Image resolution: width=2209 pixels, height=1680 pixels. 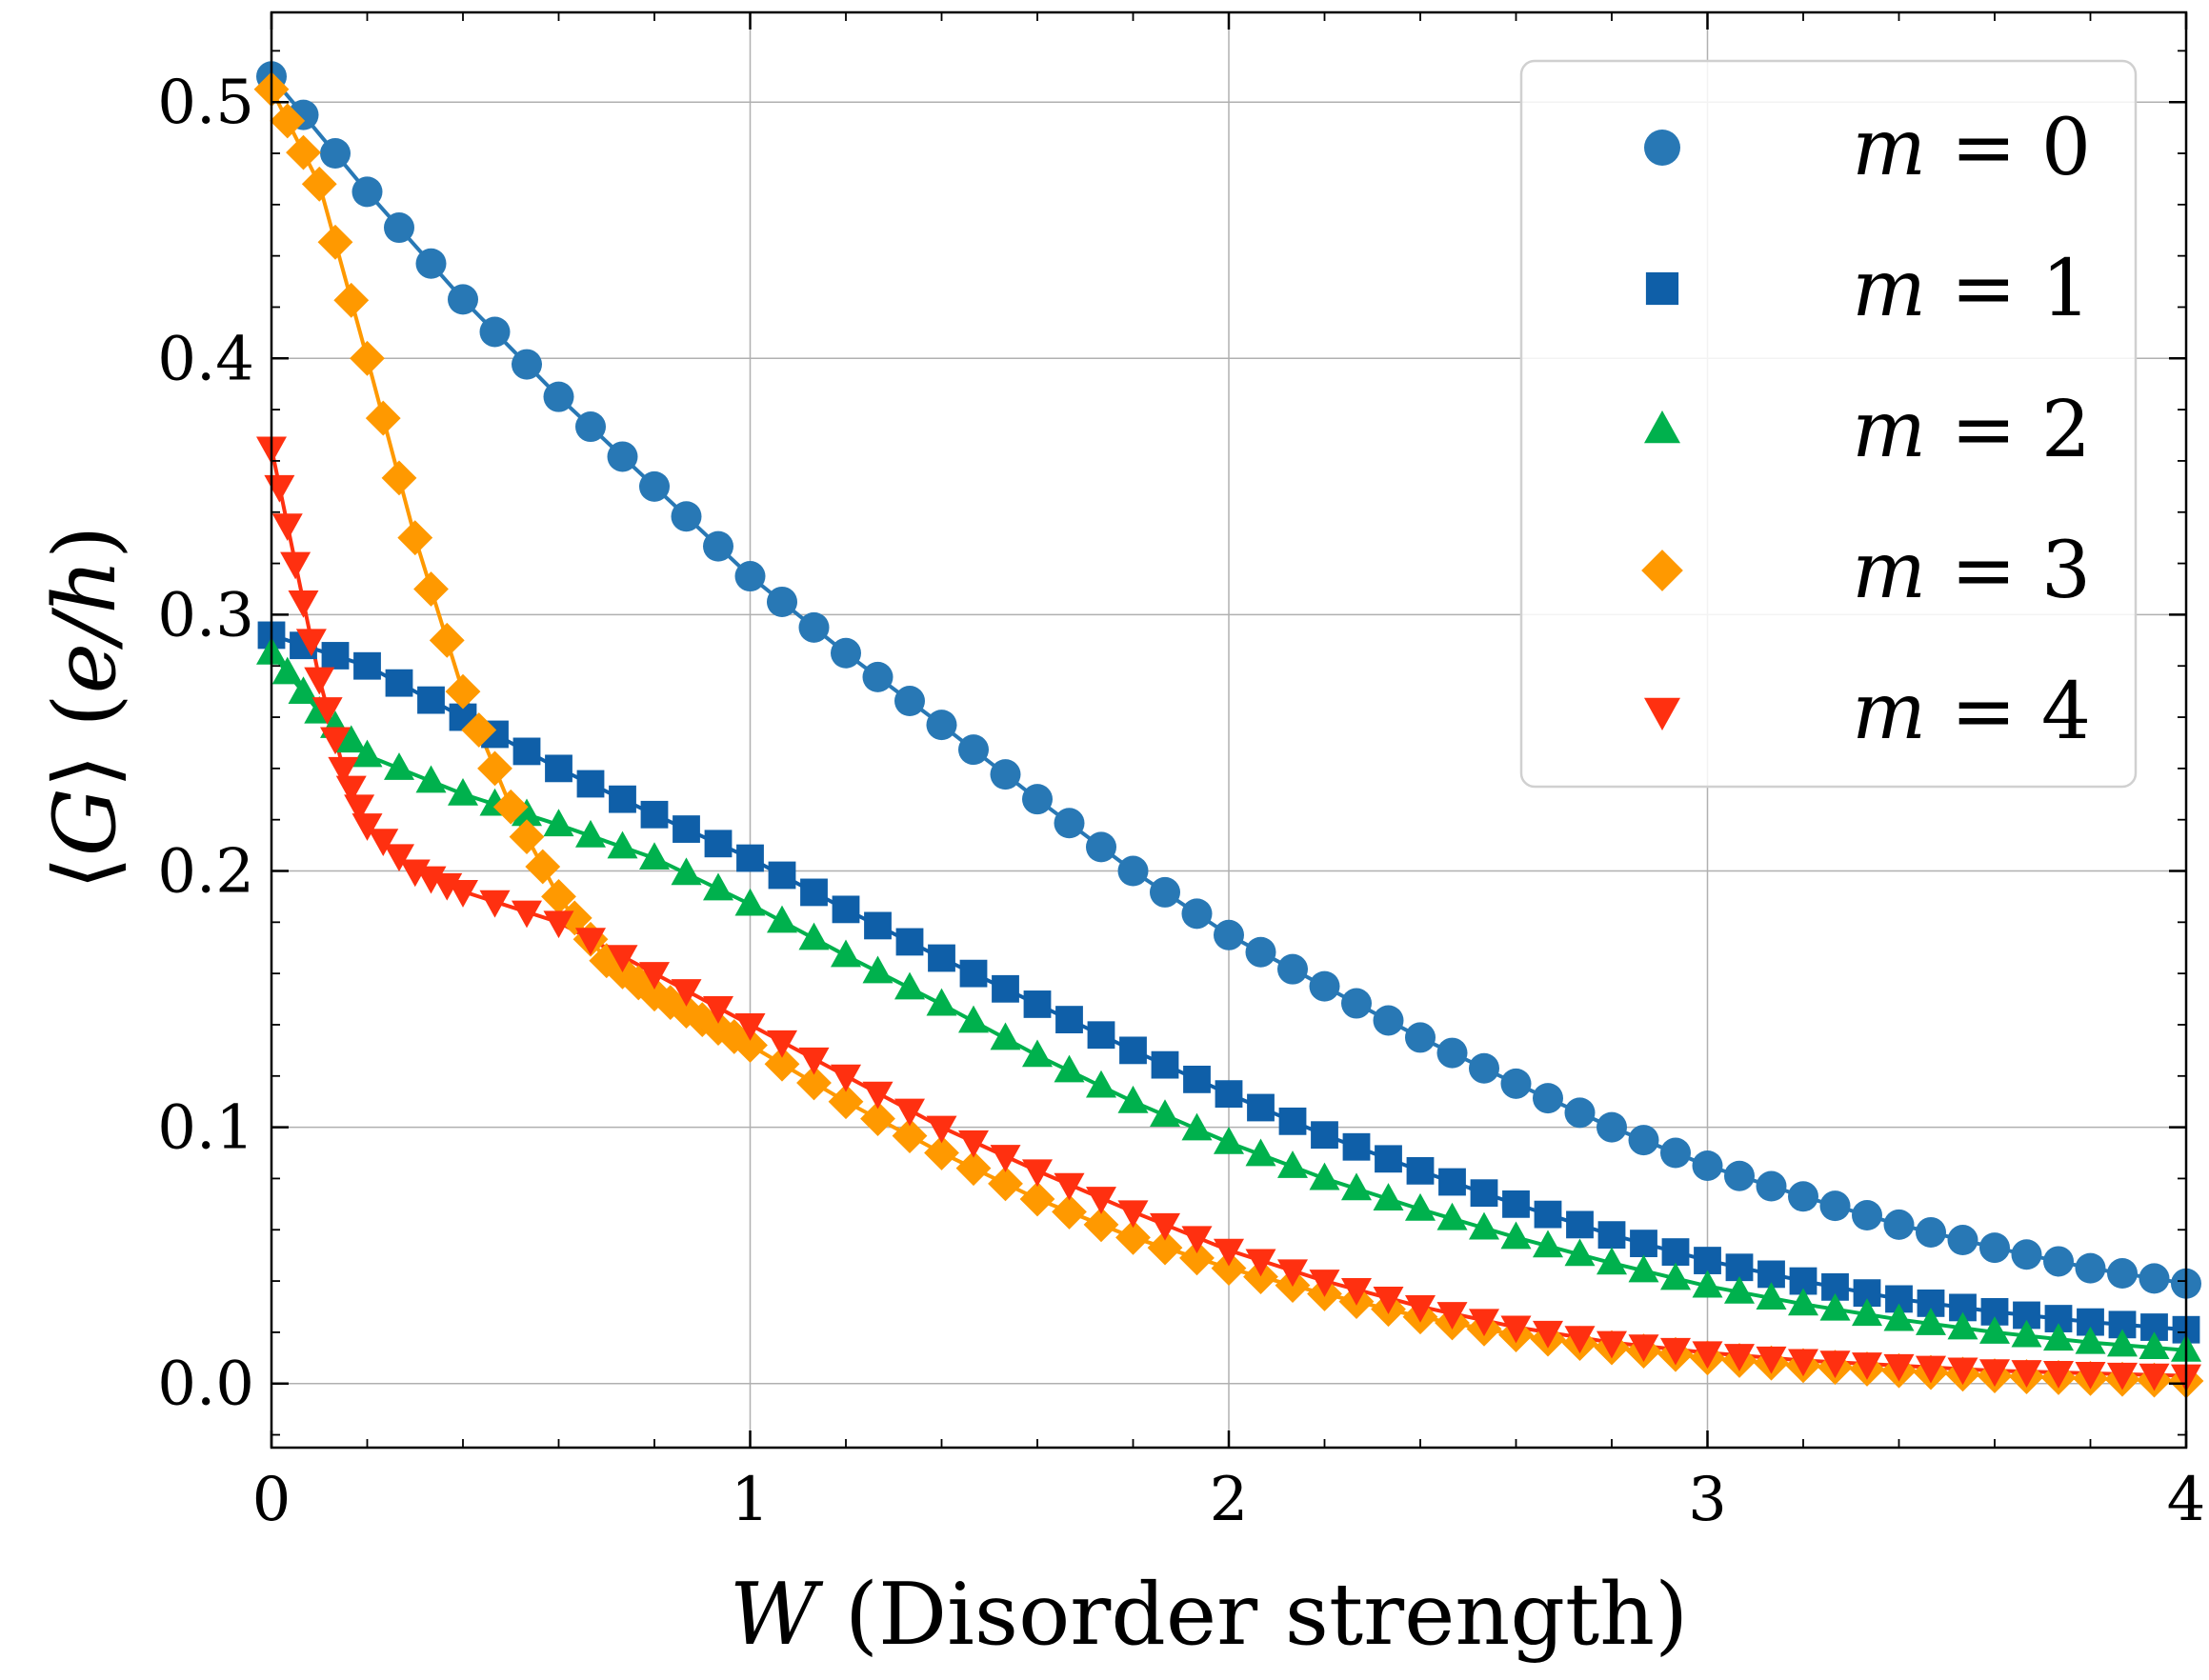 What do you see at coordinates (750, 1500) in the screenshot?
I see `x-tick-label: 1` at bounding box center [750, 1500].